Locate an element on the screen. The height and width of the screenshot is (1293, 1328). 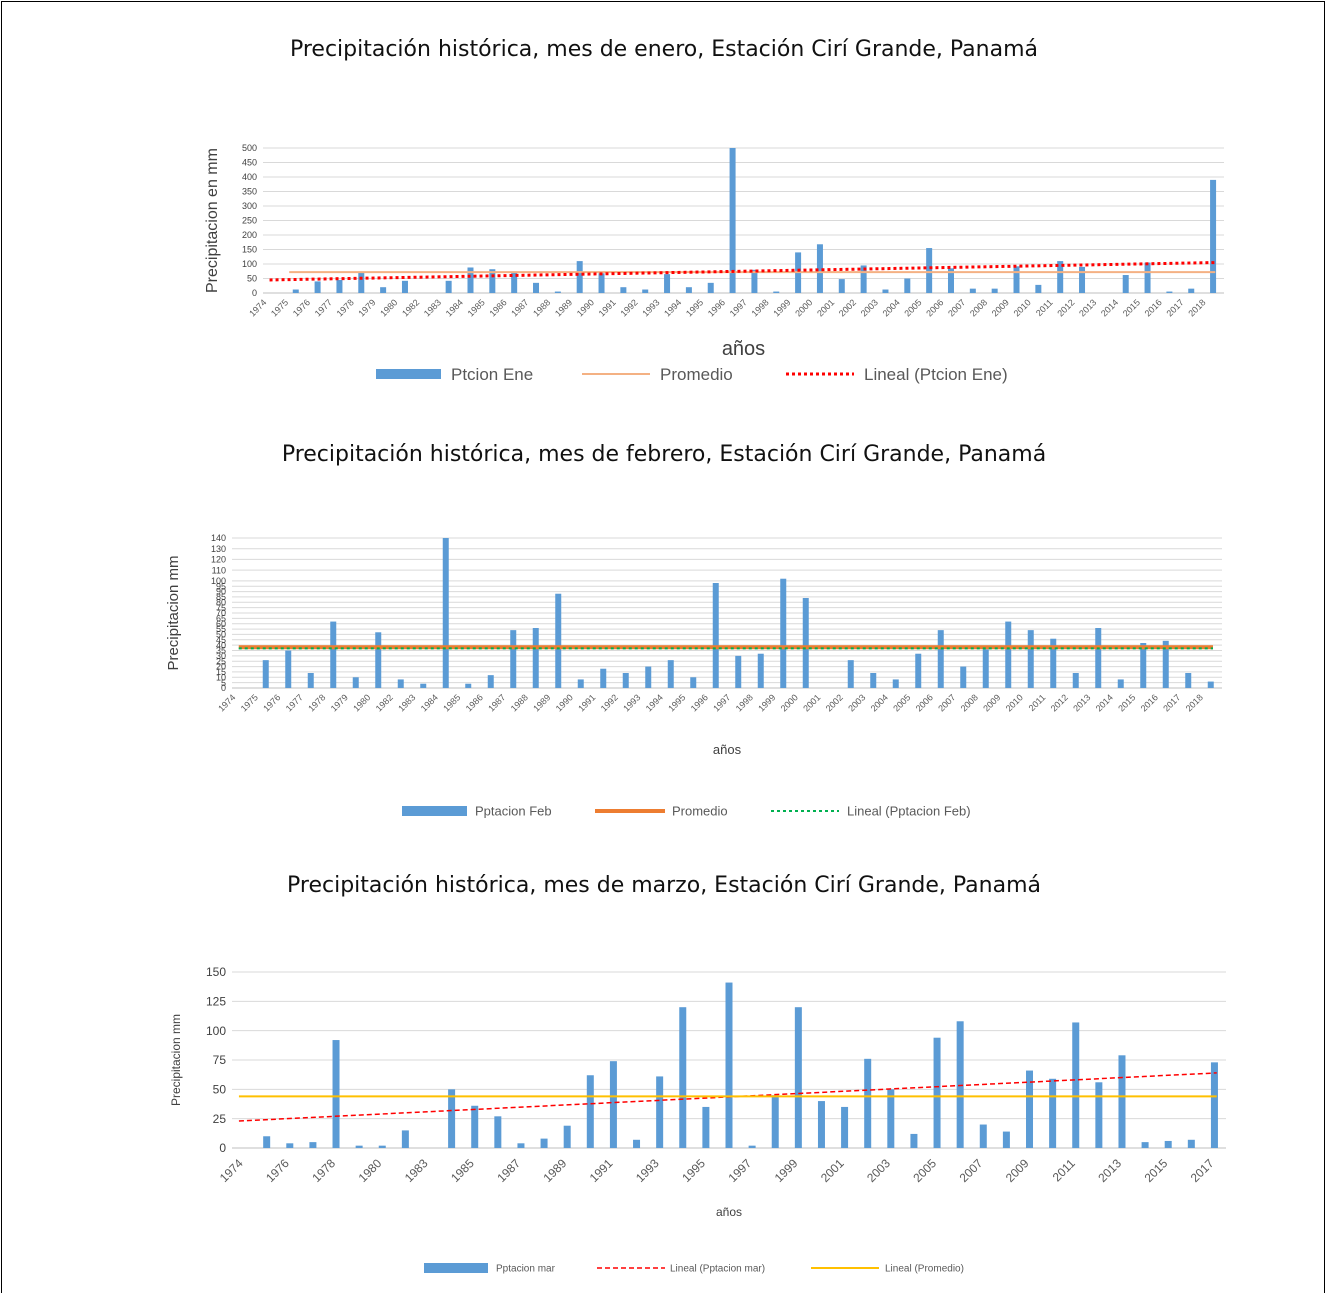
x-tick-label: 1999 is located at coordinates (781, 307).